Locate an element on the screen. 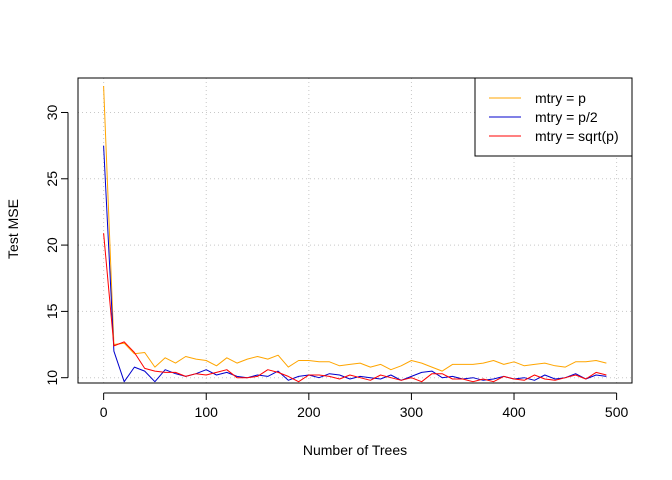 This screenshot has height=480, width=672. y-tick-label-1: 15 is located at coordinates (52, 311).